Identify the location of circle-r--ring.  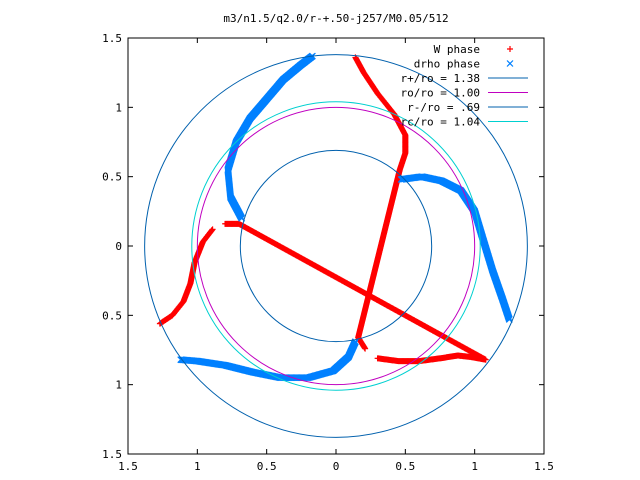
(336, 246).